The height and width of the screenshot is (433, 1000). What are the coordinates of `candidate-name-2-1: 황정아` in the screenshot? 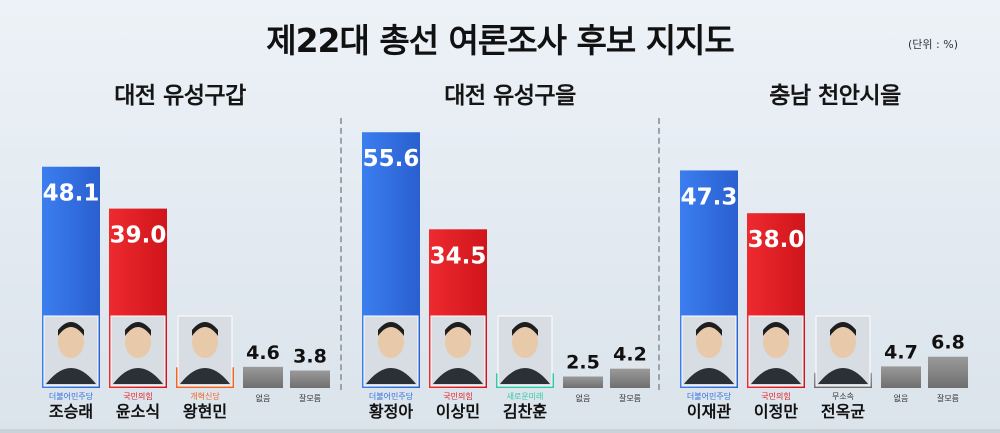 It's located at (391, 411).